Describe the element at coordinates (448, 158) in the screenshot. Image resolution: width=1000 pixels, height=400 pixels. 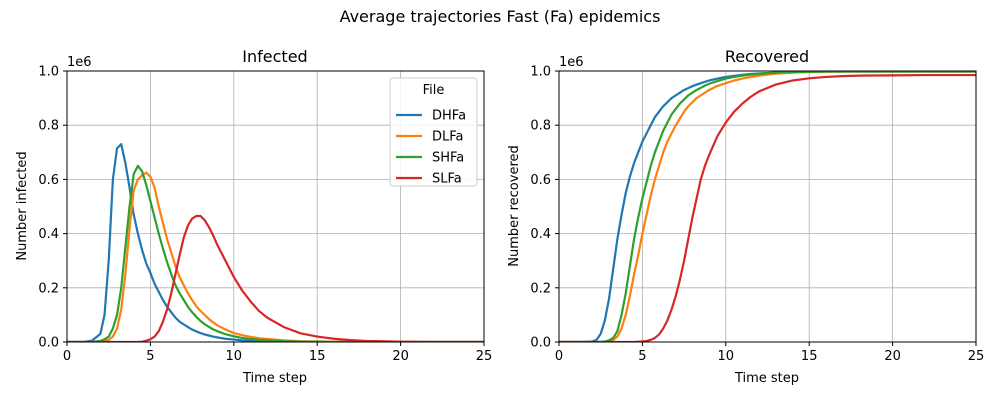
I see `legend-label-shfa: SHFa` at that location.